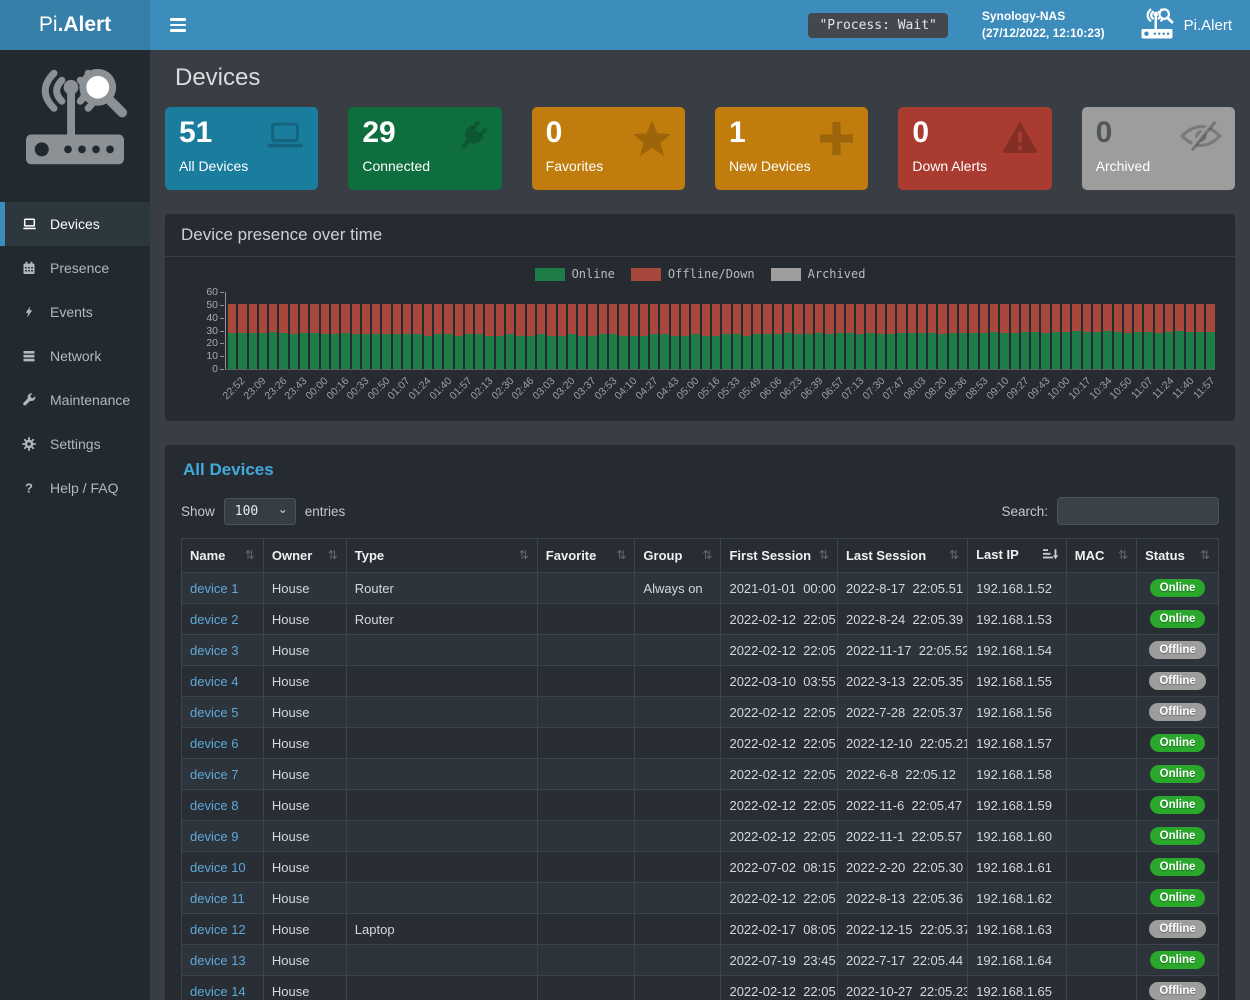  I want to click on card-archived: 0 Archived, so click(1158, 148).